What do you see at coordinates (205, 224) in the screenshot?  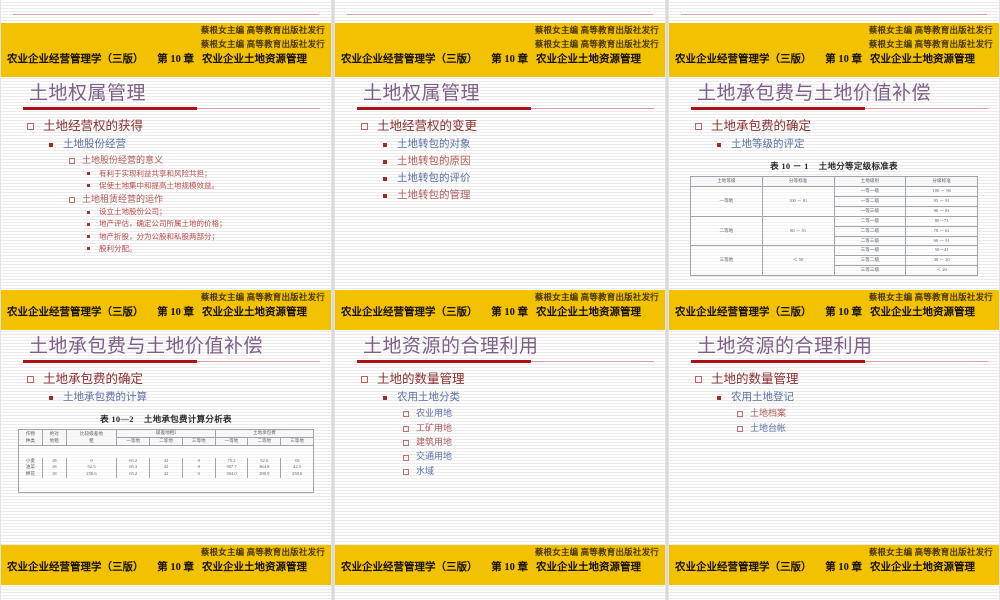 I see `bullet-item: 地产评估，确定公司所属土地的价格；` at bounding box center [205, 224].